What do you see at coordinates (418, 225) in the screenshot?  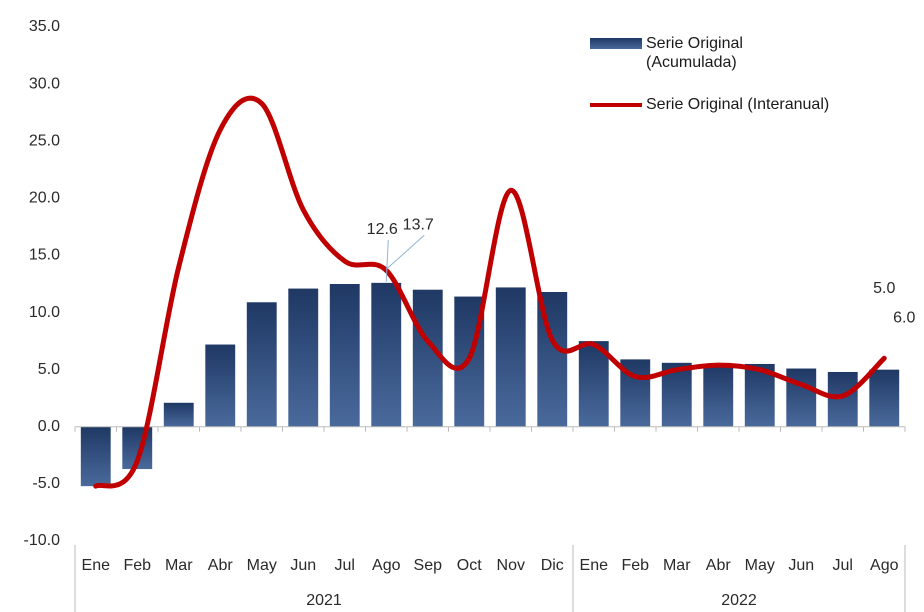 I see `data-label: 13.7` at bounding box center [418, 225].